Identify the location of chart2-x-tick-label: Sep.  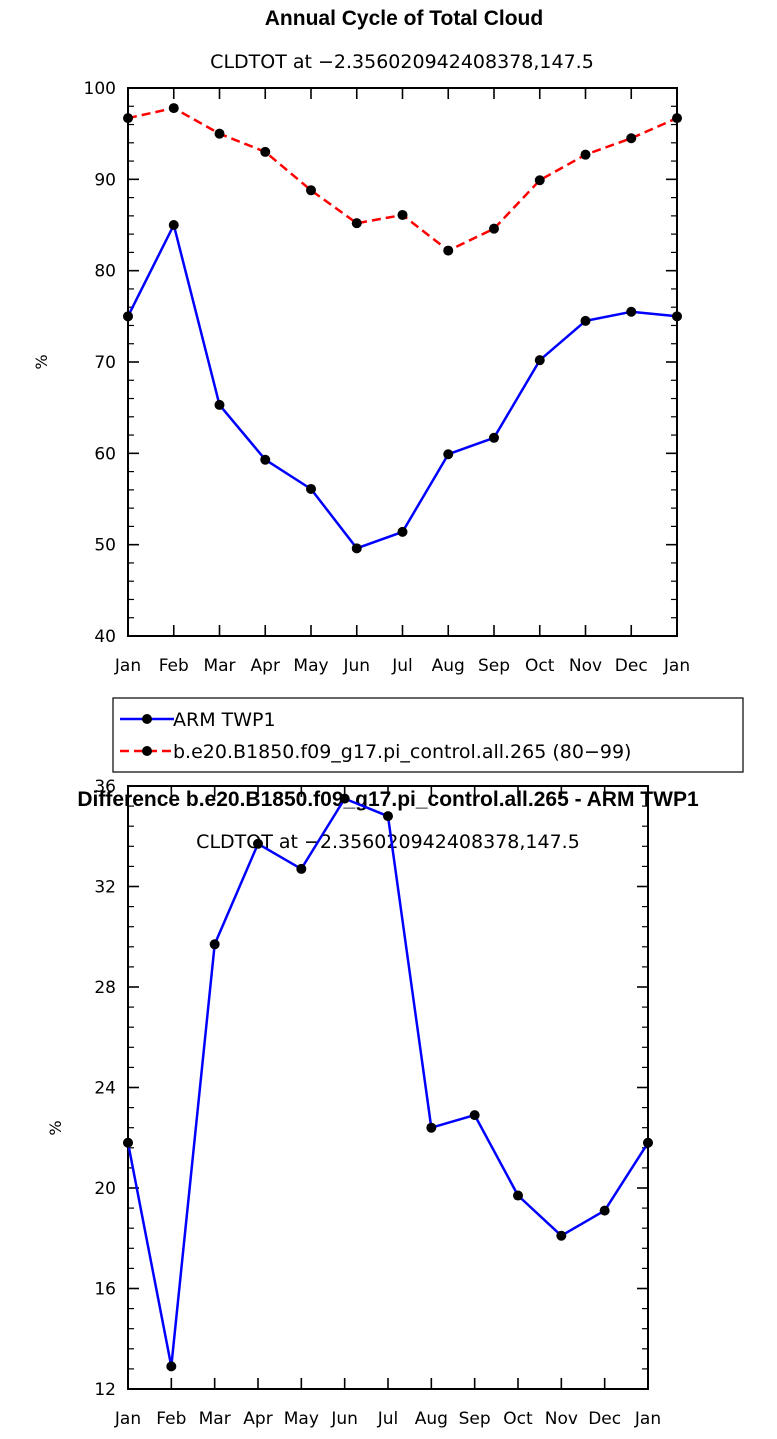
(475, 1419).